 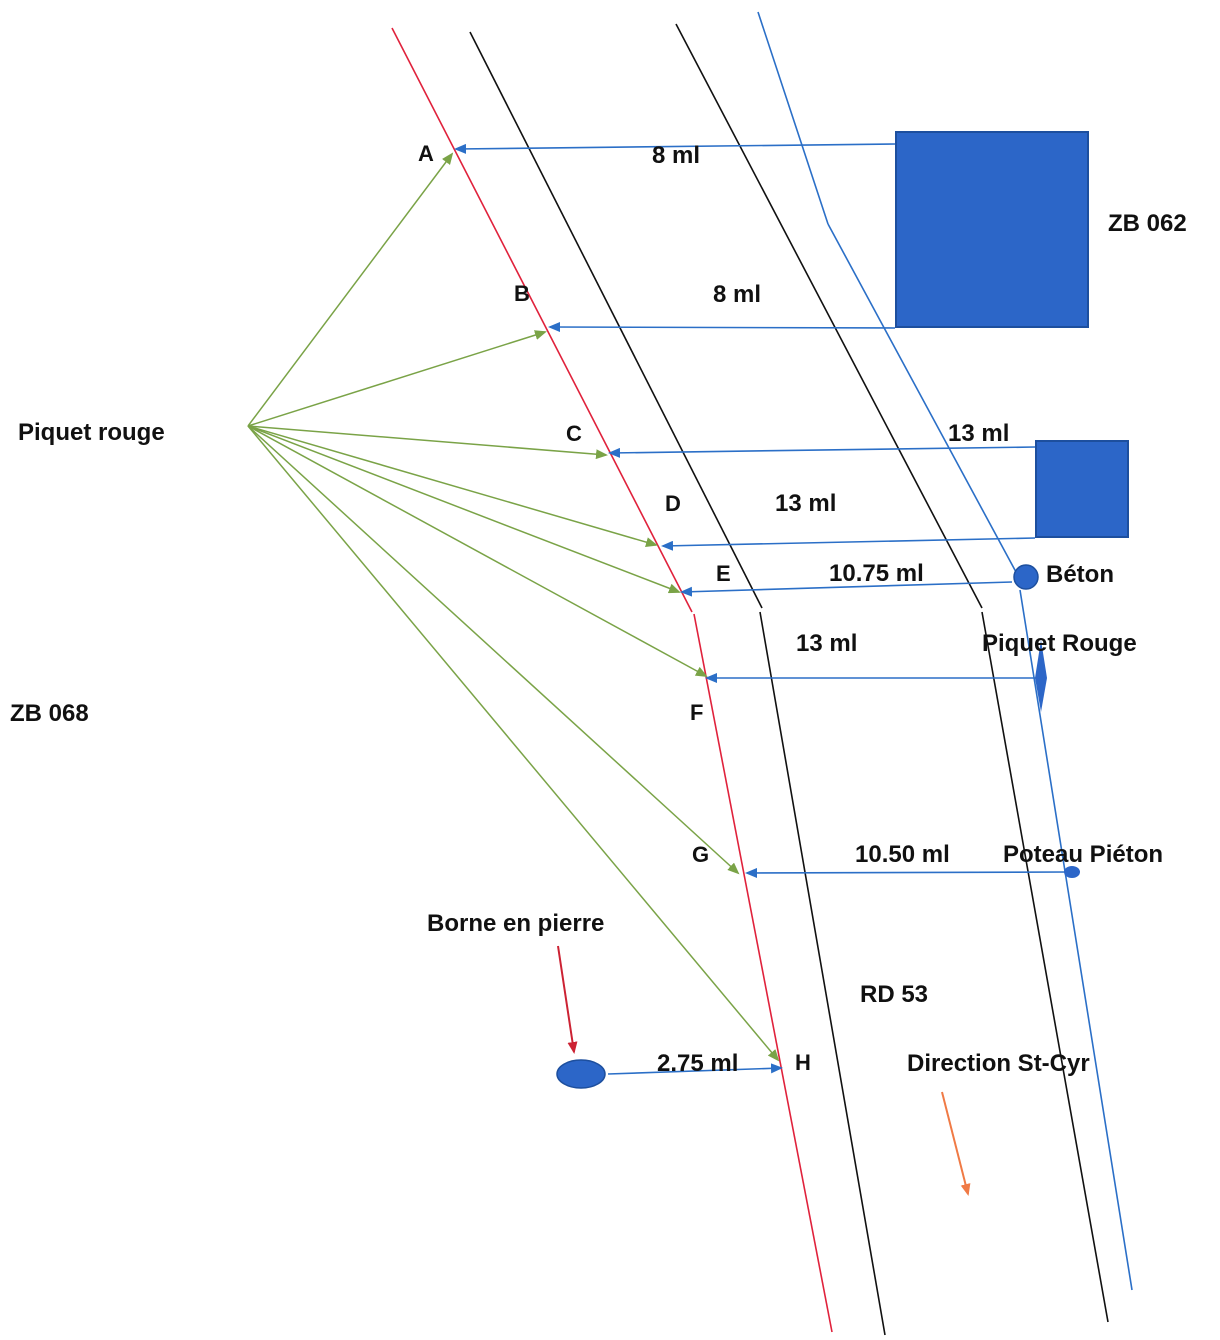 What do you see at coordinates (1026, 577) in the screenshot?
I see `beton-marker` at bounding box center [1026, 577].